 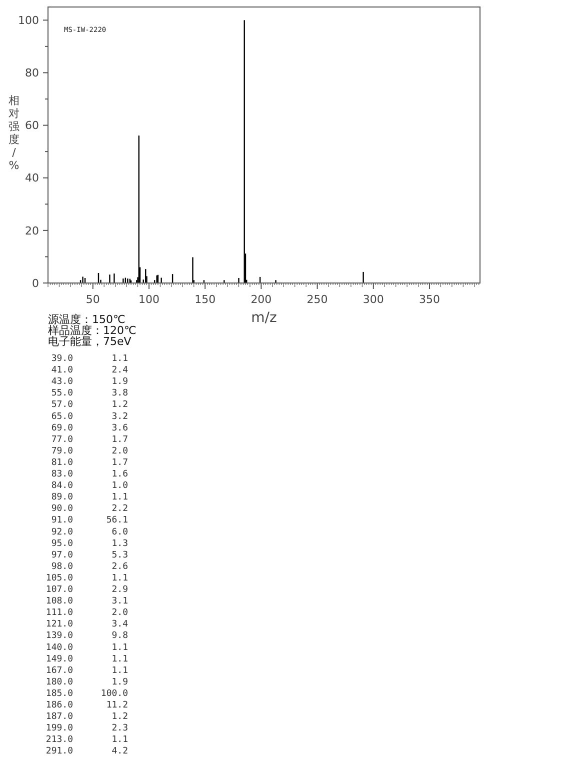 What do you see at coordinates (62, 371) in the screenshot?
I see `text: 41.0` at bounding box center [62, 371].